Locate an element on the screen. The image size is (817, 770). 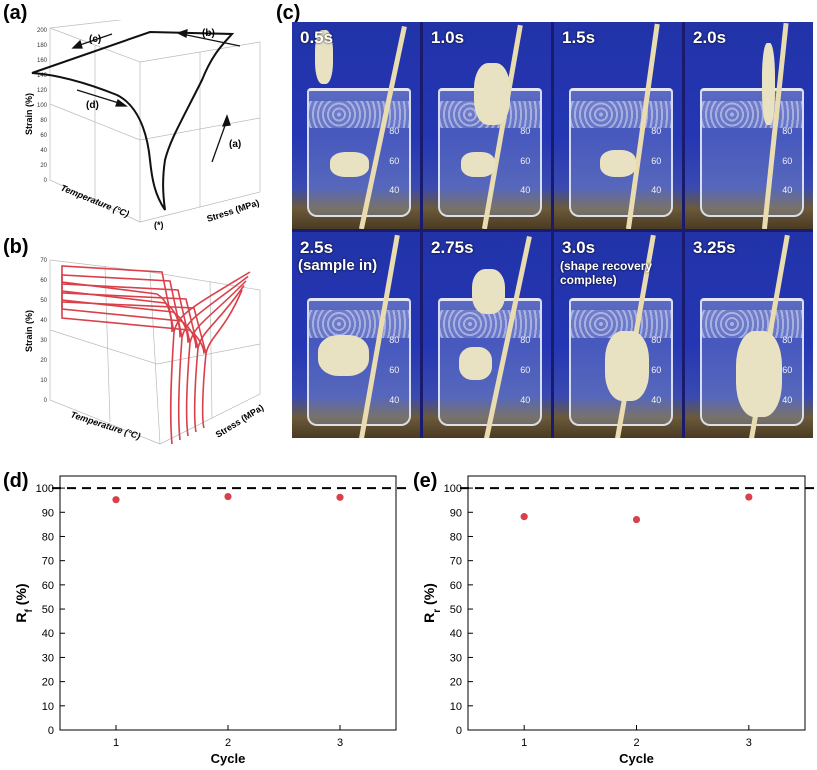
panel-a-ylabel: Stress (MPa) is located at coordinates (233, 211).